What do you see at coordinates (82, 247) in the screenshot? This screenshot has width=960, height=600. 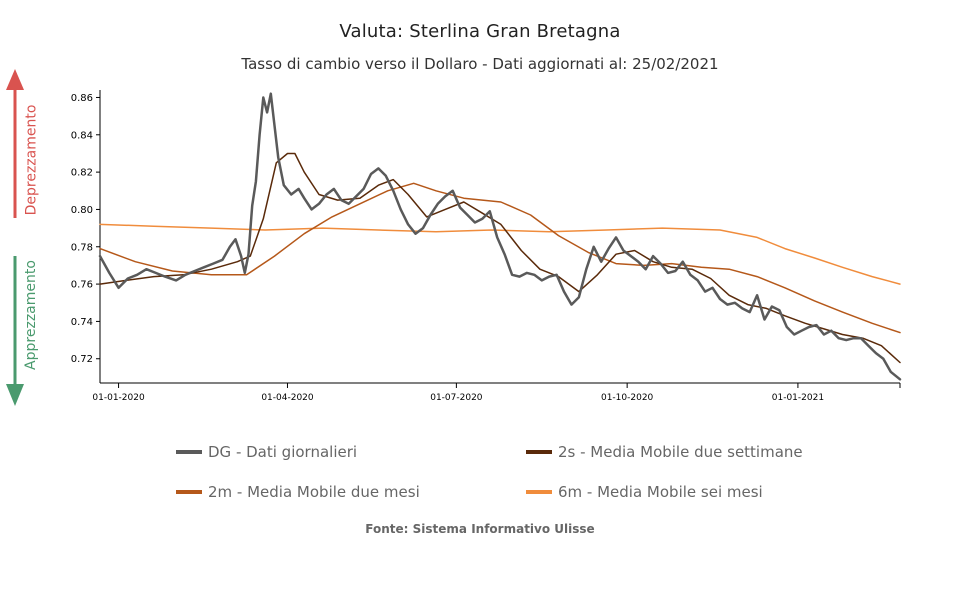 I see `y-tick-label: 0.78` at bounding box center [82, 247].